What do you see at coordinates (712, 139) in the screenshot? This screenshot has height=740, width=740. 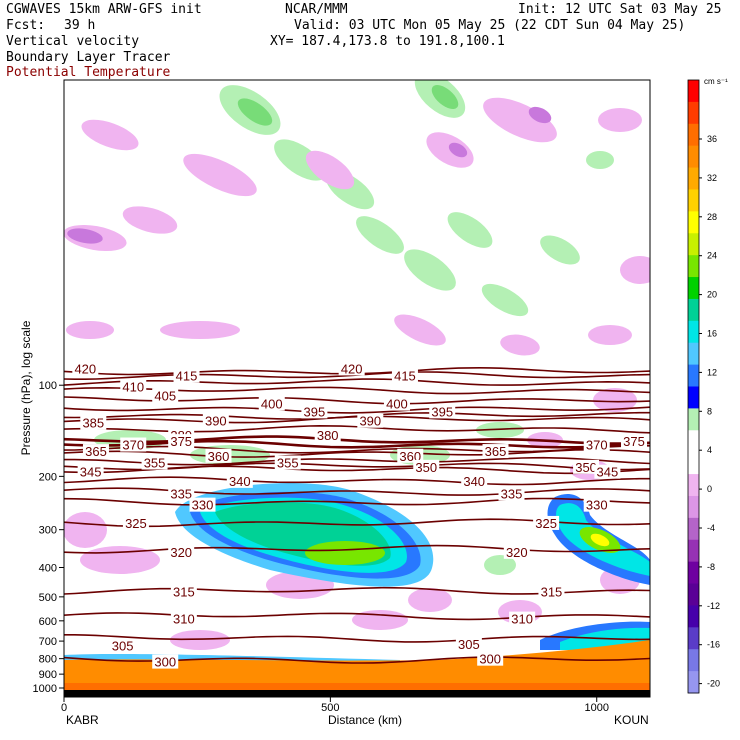 I see `colorbar-label: 36` at bounding box center [712, 139].